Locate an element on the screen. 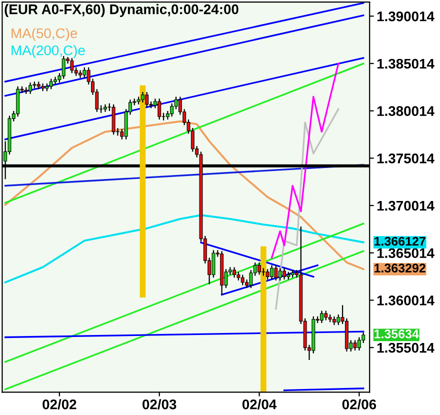 Image resolution: width=440 pixels, height=415 pixels. y-tick-label: 1.370014 is located at coordinates (405, 205).